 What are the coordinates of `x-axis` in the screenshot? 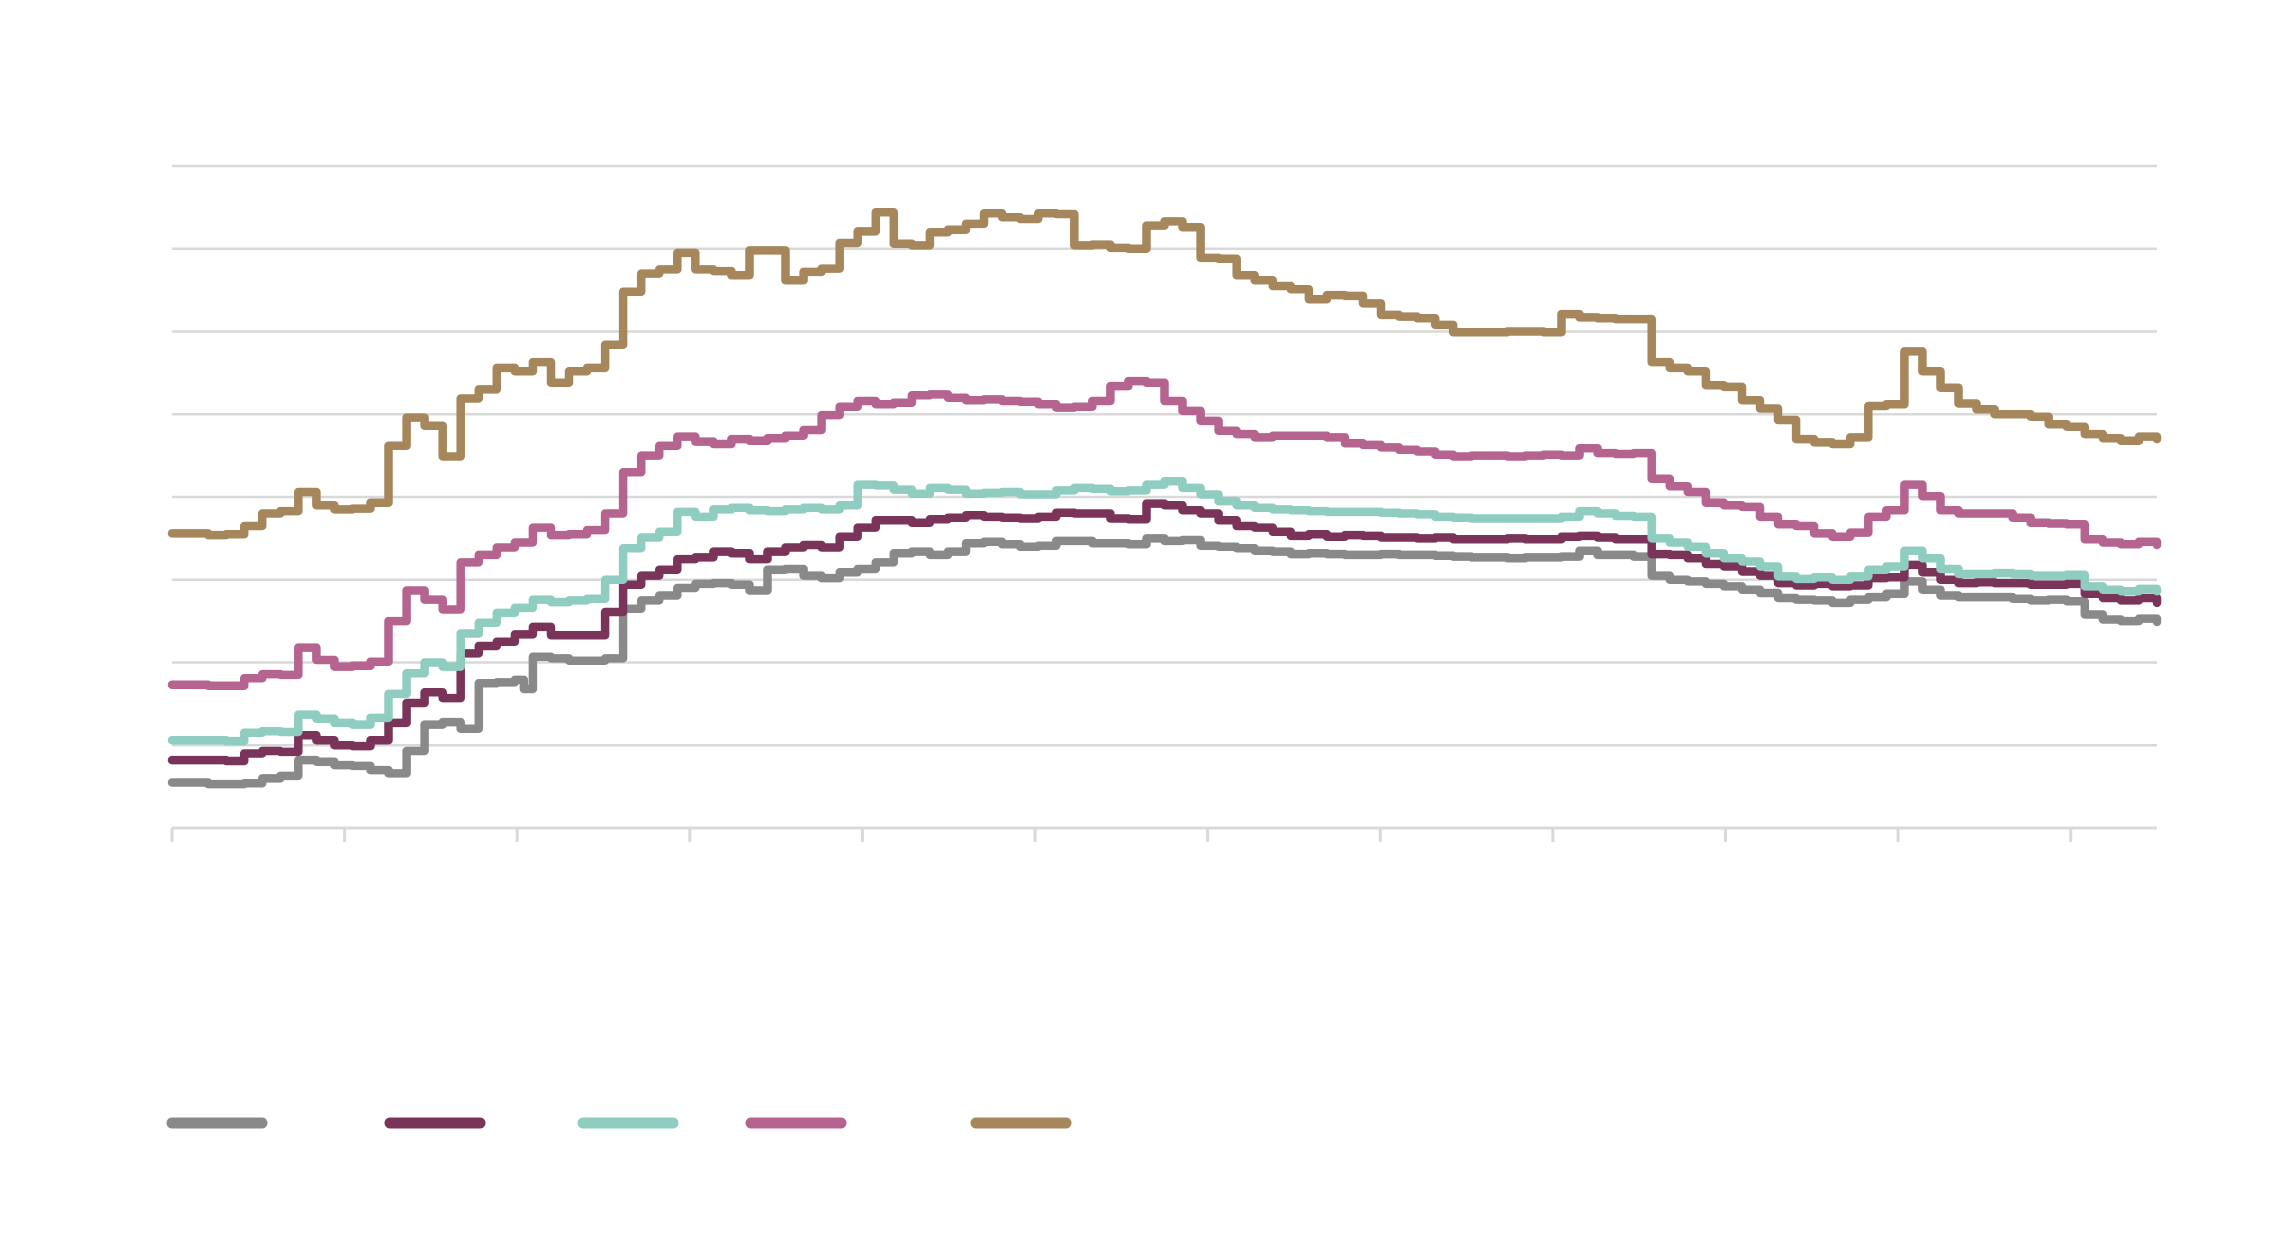 It's located at (1163, 834).